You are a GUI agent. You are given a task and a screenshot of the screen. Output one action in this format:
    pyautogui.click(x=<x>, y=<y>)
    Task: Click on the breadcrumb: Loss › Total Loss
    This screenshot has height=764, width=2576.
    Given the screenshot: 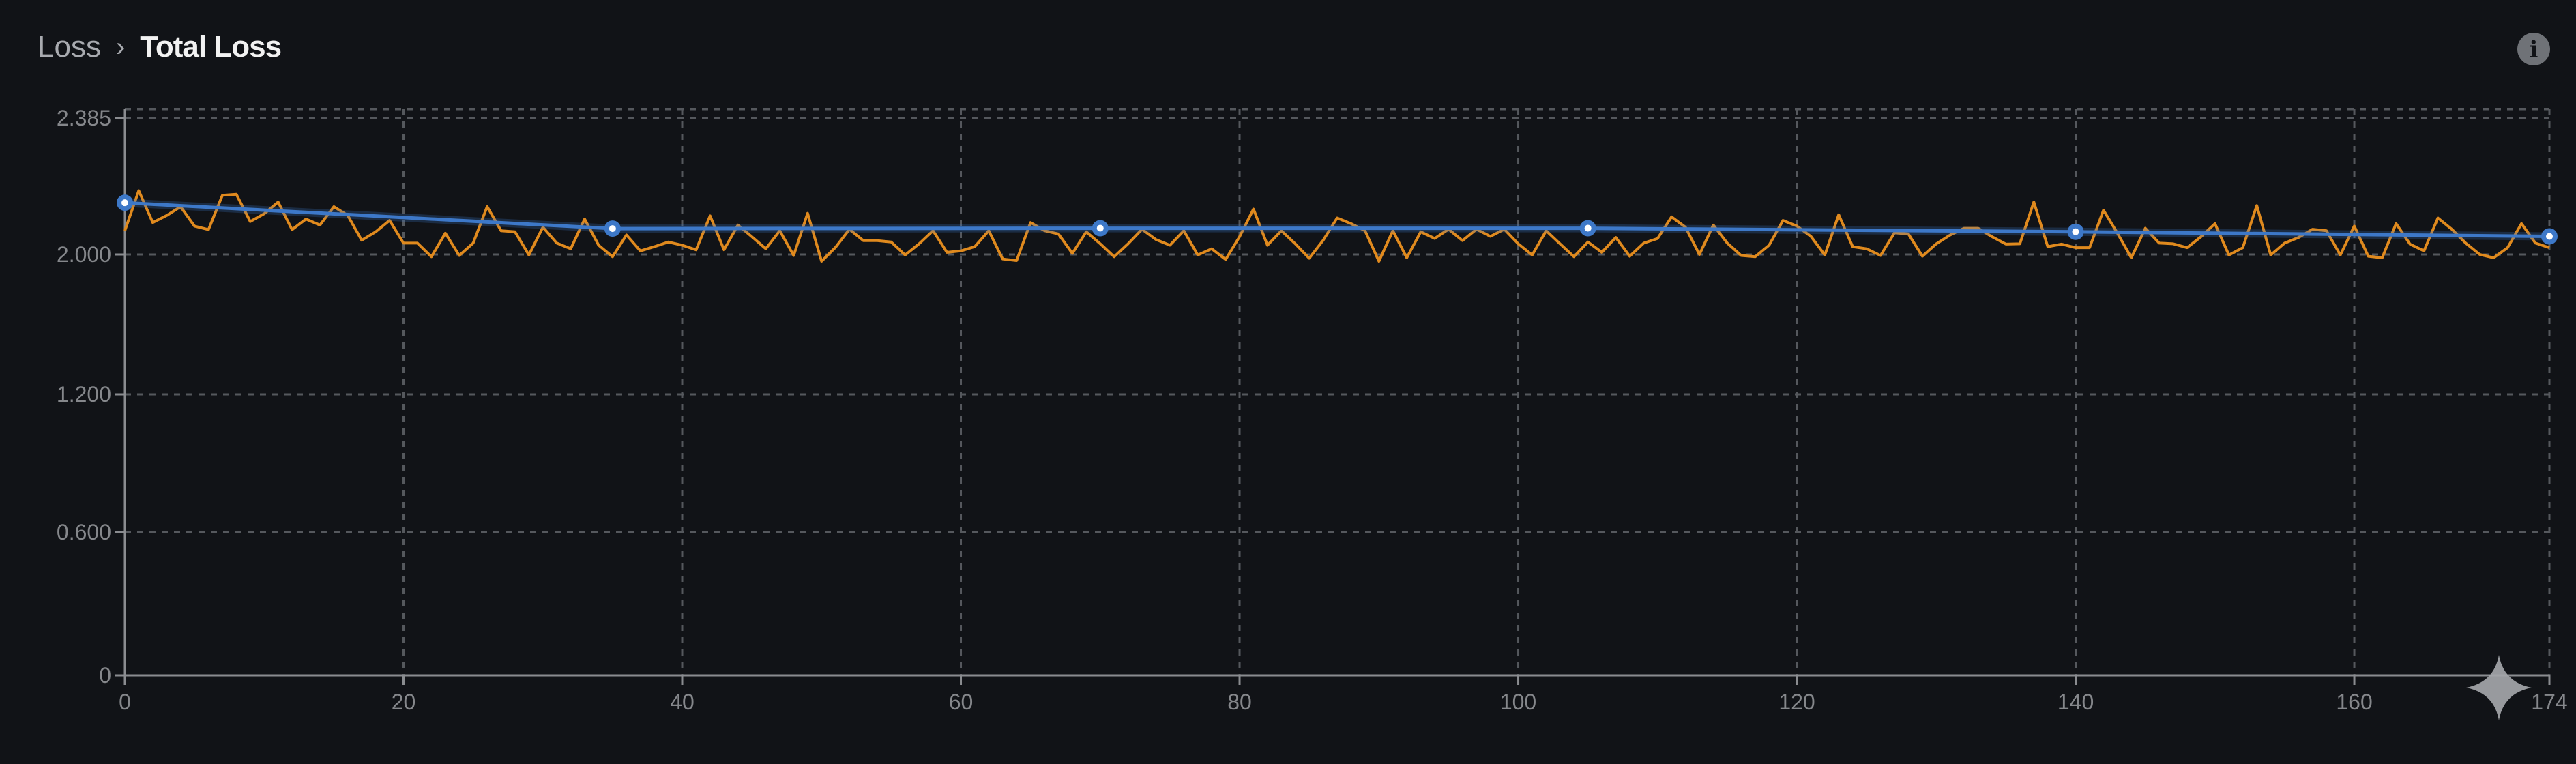 What is the action you would take?
    pyautogui.click(x=160, y=47)
    